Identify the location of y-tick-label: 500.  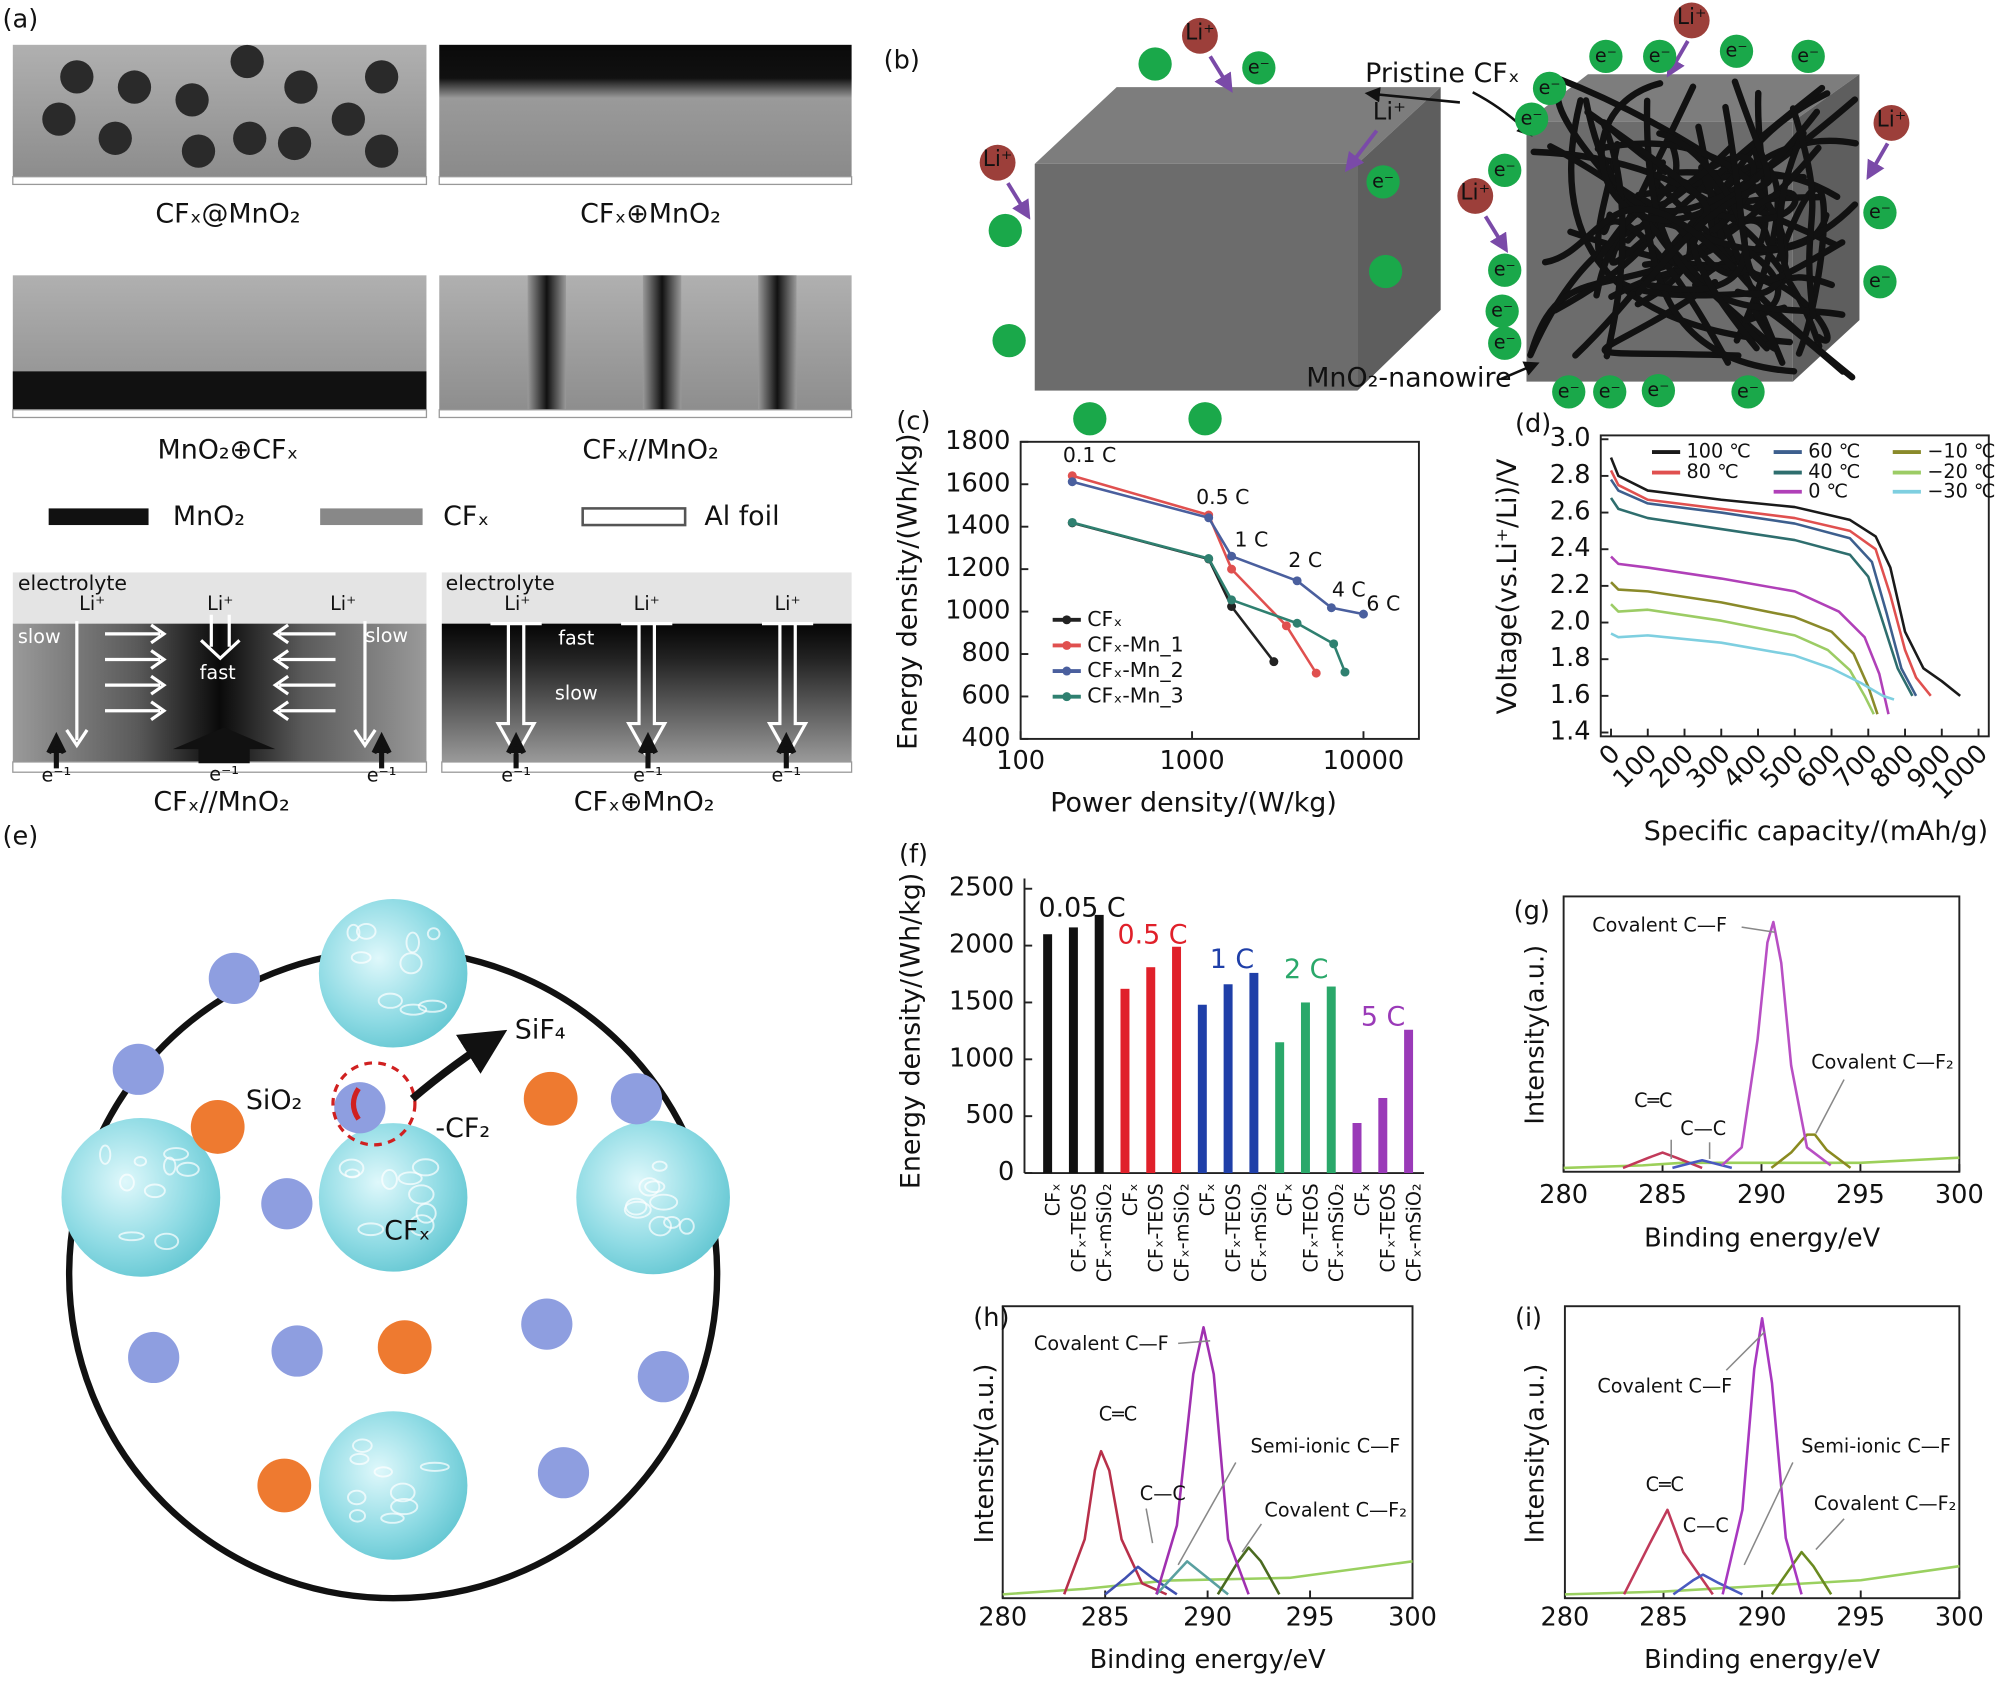
(989, 1115).